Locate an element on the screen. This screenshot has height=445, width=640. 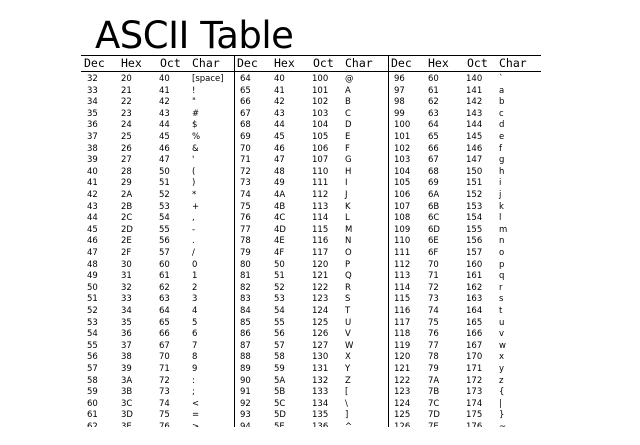
cell-char: y is located at coordinates (502, 369).